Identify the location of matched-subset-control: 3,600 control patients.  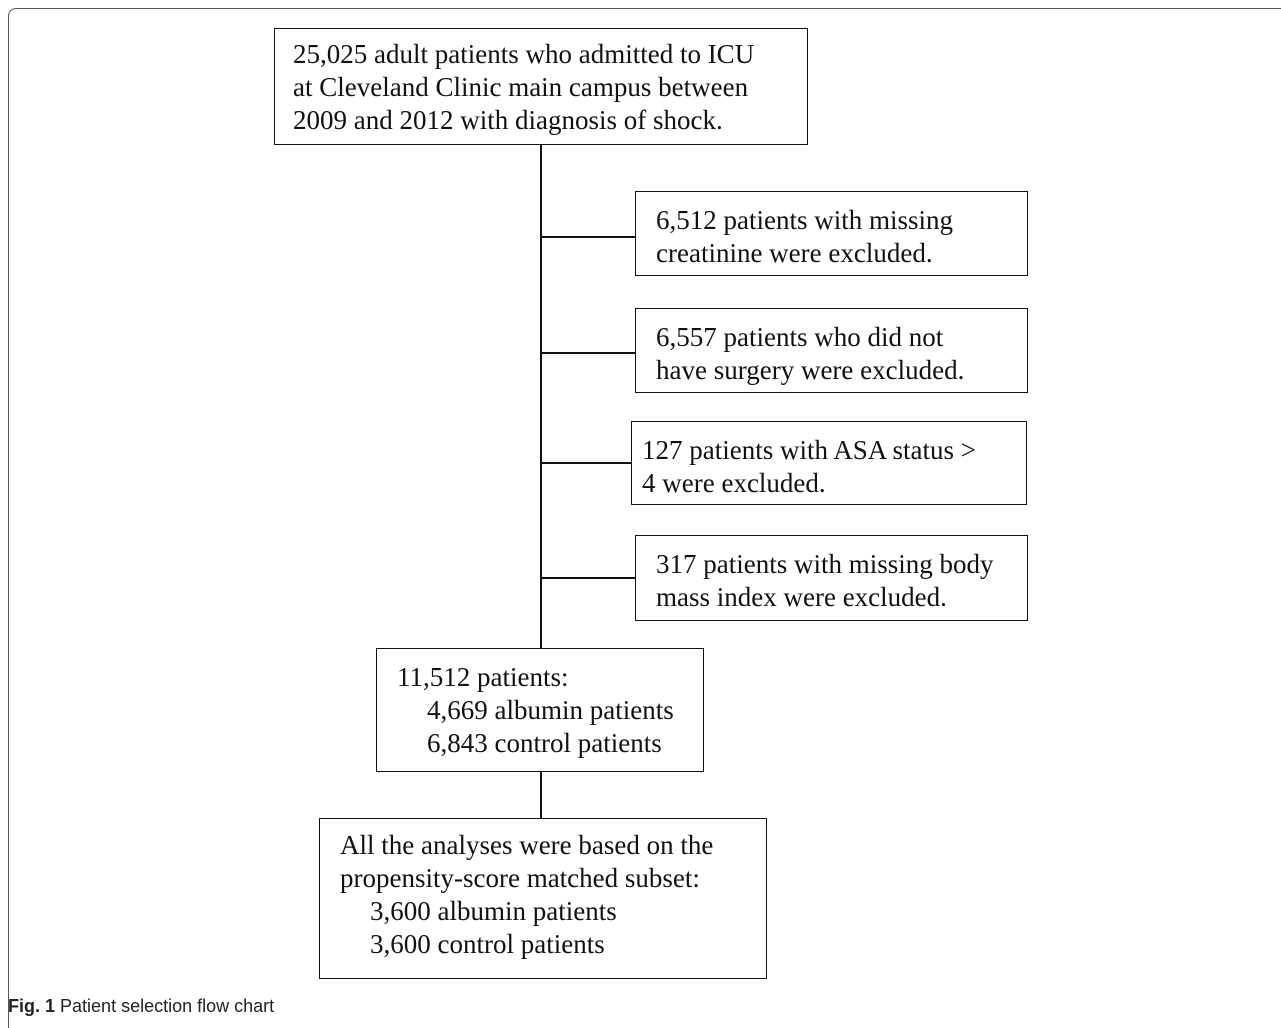
(487, 944).